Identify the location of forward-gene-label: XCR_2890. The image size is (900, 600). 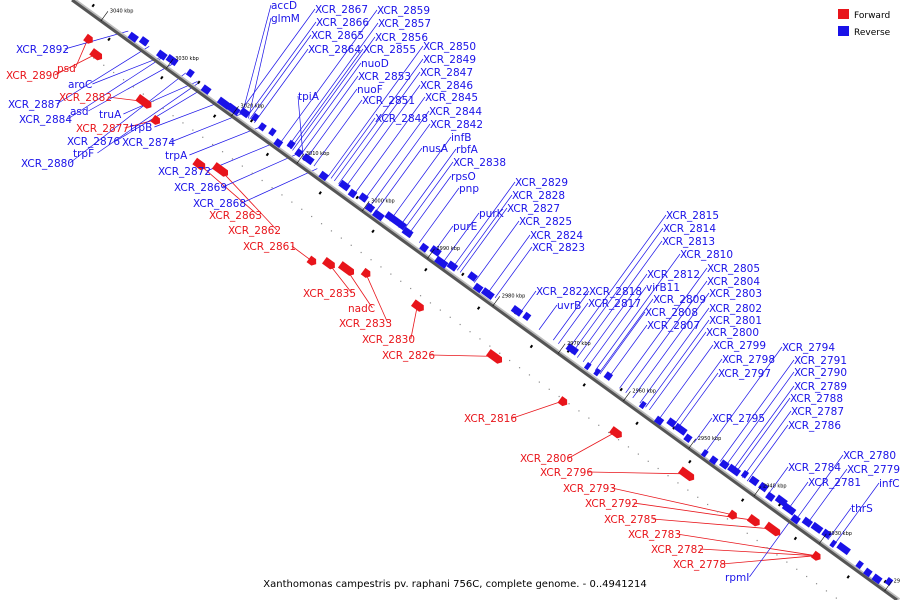
(32, 76).